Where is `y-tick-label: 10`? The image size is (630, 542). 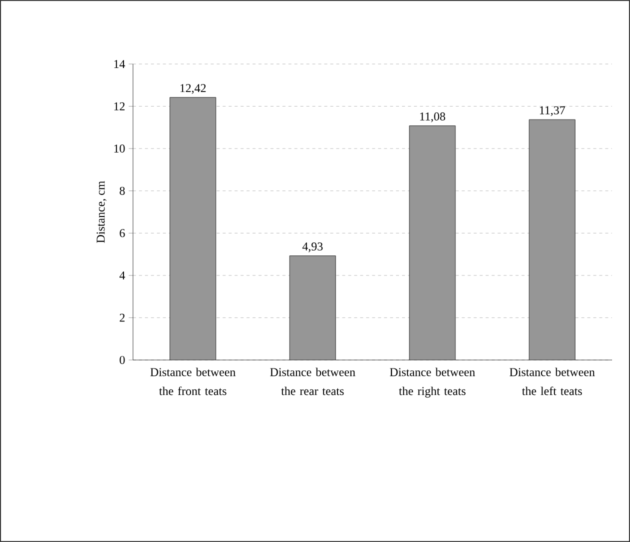
y-tick-label: 10 is located at coordinates (119, 148).